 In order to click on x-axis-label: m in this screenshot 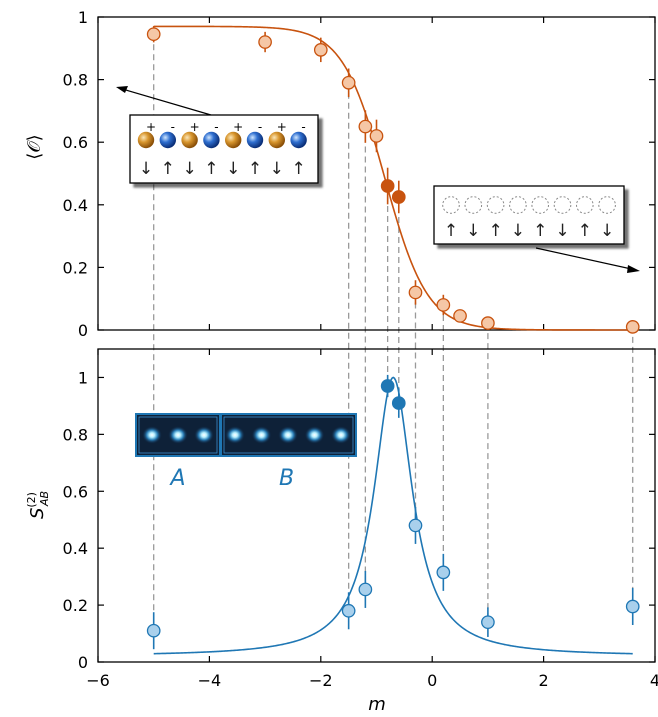, I will do `click(377, 704)`.